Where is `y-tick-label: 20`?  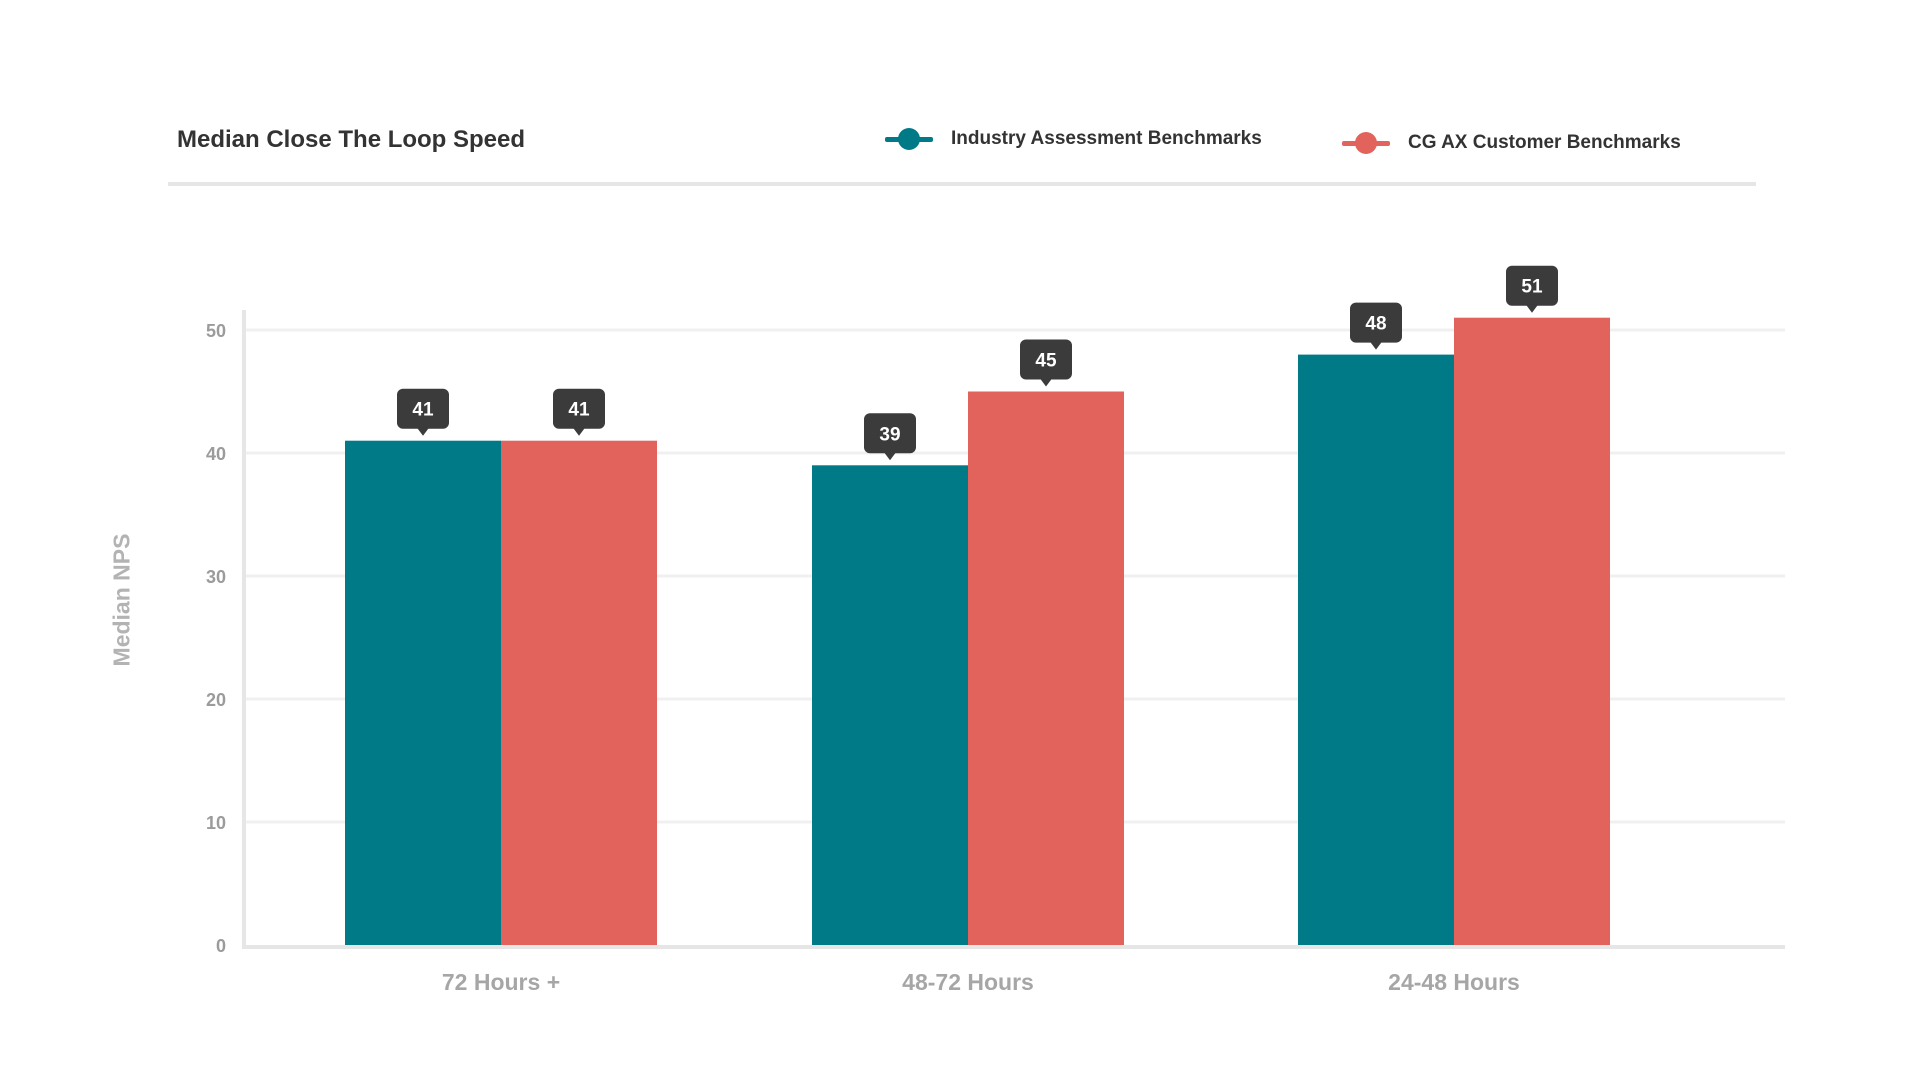 y-tick-label: 20 is located at coordinates (216, 700).